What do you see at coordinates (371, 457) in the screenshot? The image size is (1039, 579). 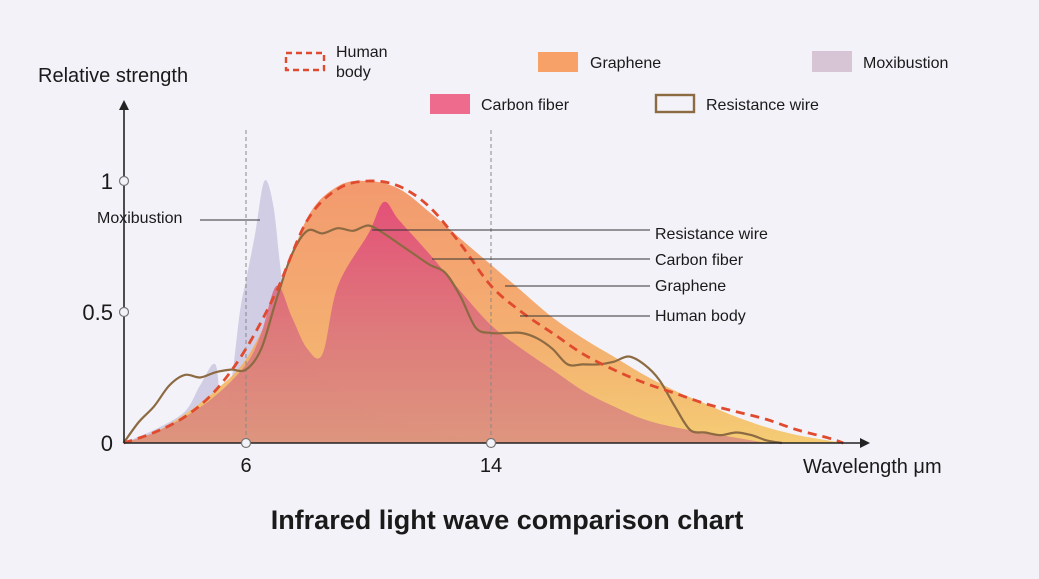 I see `x-ticks: 6 14` at bounding box center [371, 457].